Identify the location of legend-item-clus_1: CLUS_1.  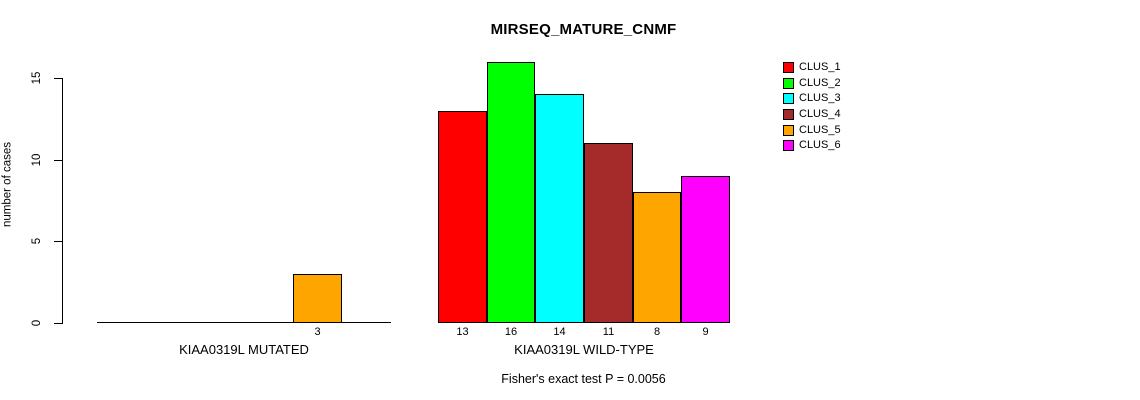
(812, 67).